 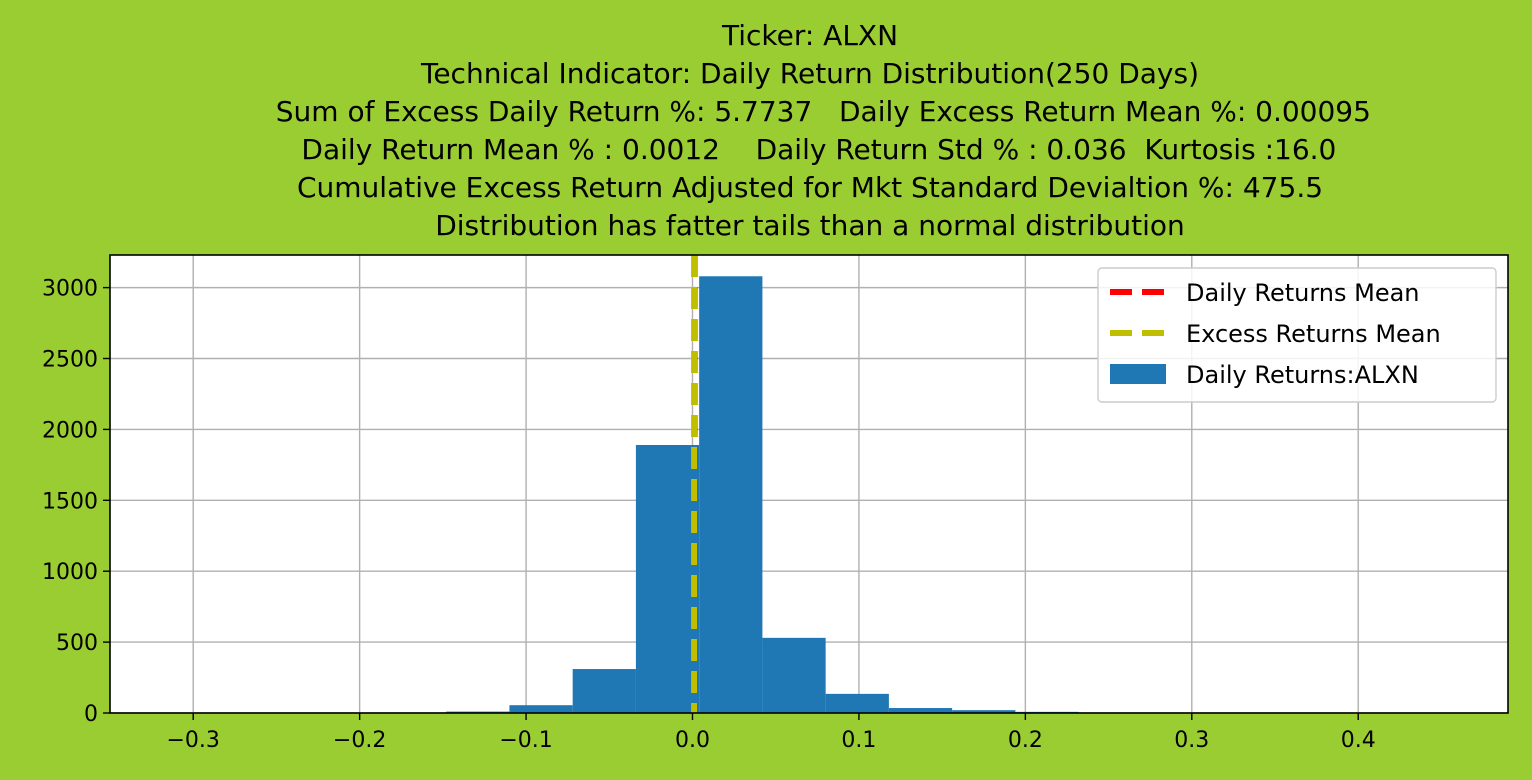 I want to click on title-line-0: Ticker: ALXN, so click(x=809, y=35).